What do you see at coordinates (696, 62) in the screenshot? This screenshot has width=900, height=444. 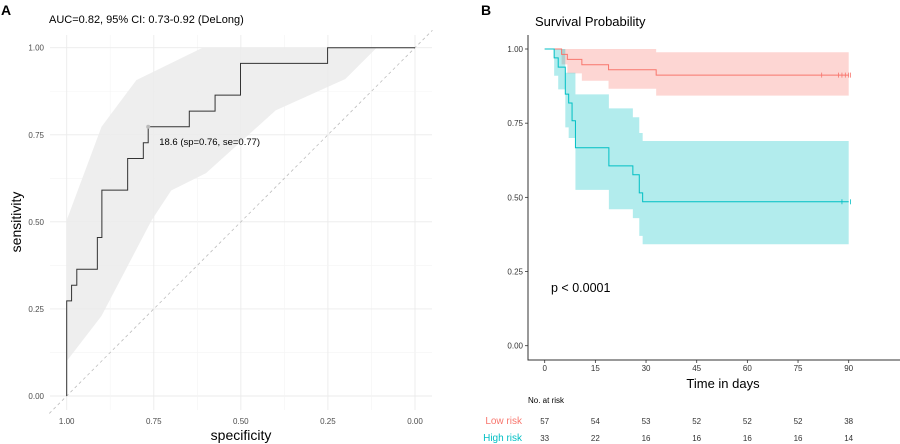 I see `low-risk-survival-curve` at bounding box center [696, 62].